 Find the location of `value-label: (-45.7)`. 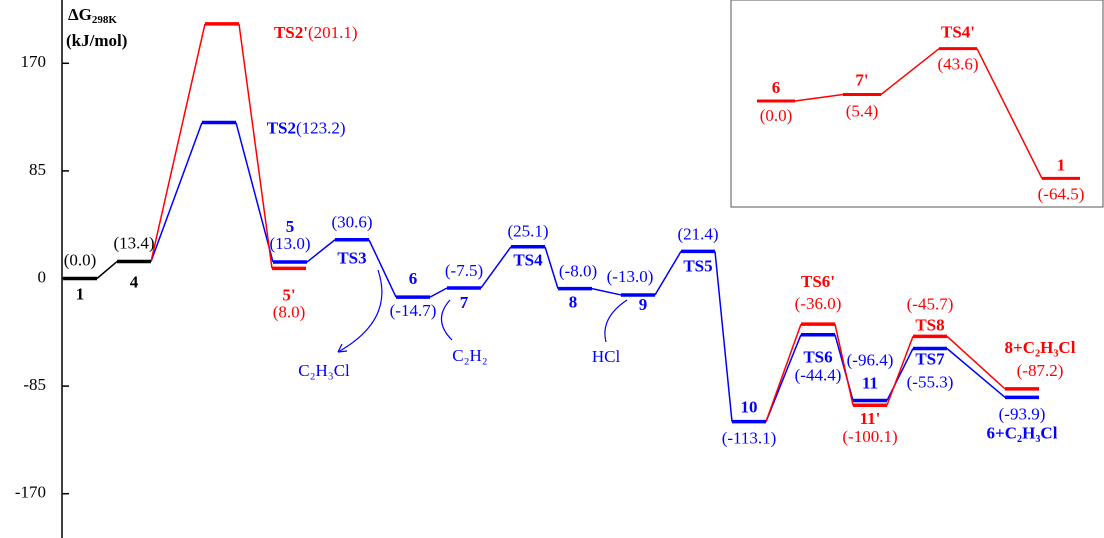

value-label: (-45.7) is located at coordinates (930, 303).